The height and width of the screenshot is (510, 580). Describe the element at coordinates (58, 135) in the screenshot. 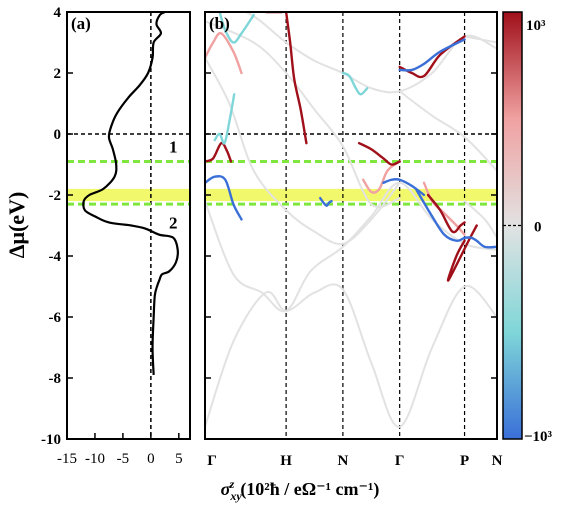

I see `y-tick-label: 0` at that location.